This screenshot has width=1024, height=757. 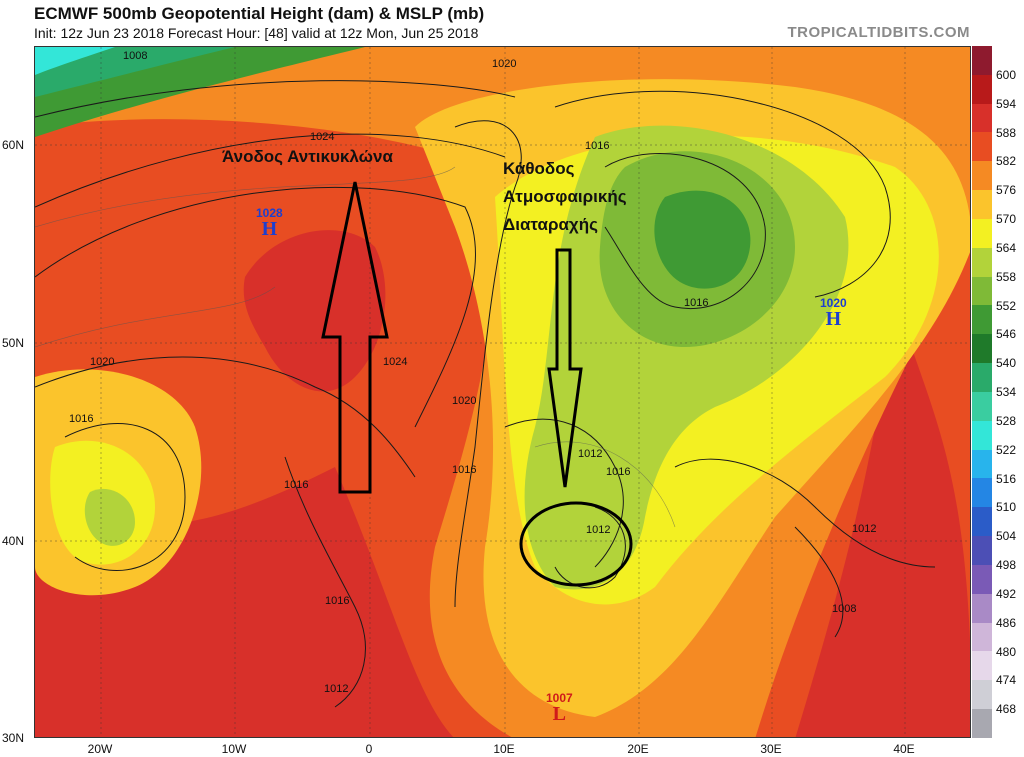 I want to click on lat-label-60n: 60N, so click(x=13, y=145).